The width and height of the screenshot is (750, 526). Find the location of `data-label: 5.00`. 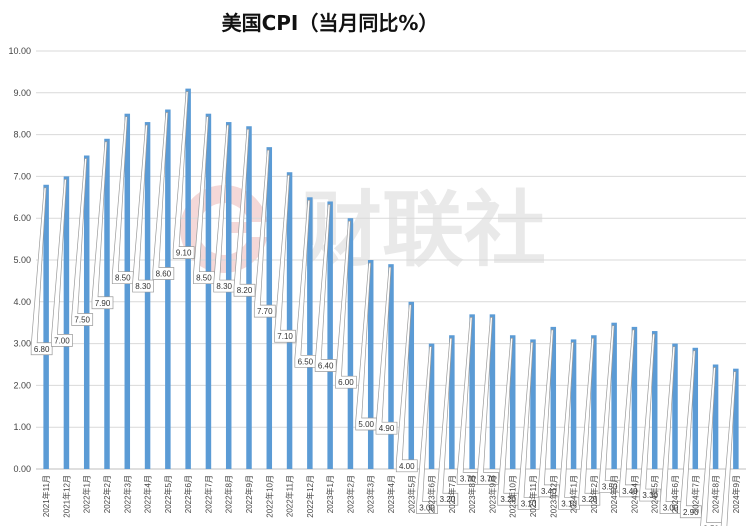

data-label: 5.00 is located at coordinates (366, 346).